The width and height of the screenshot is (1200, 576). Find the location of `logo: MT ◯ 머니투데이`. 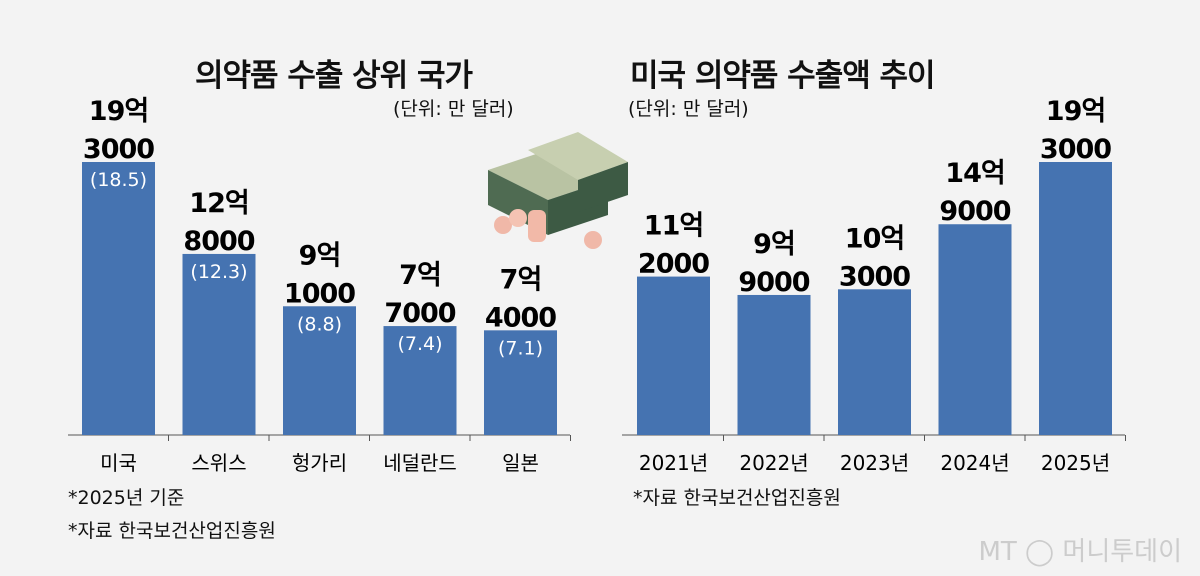

logo: MT ◯ 머니투데이 is located at coordinates (1080, 552).